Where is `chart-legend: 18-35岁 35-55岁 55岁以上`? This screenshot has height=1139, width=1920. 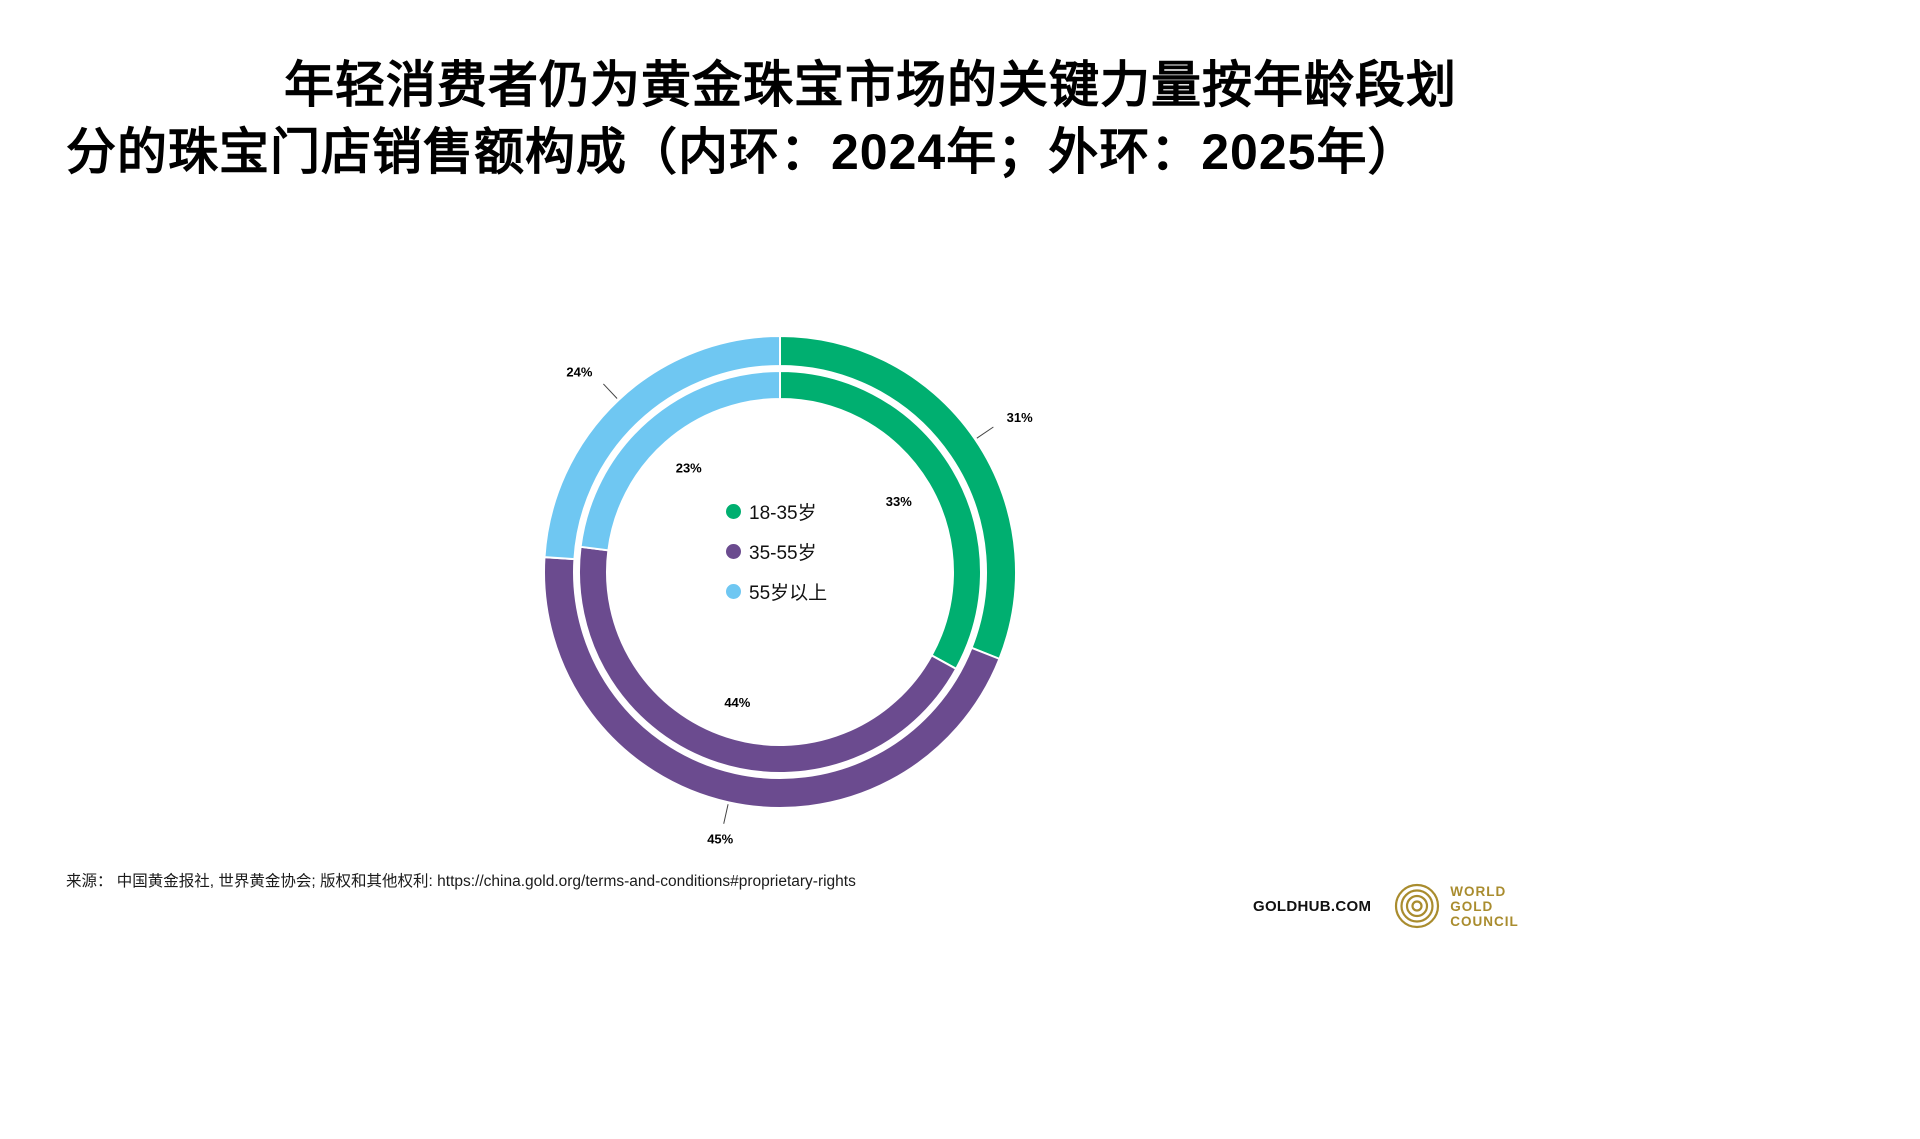
chart-legend: 18-35岁 35-55岁 55岁以上 is located at coordinates (776, 551).